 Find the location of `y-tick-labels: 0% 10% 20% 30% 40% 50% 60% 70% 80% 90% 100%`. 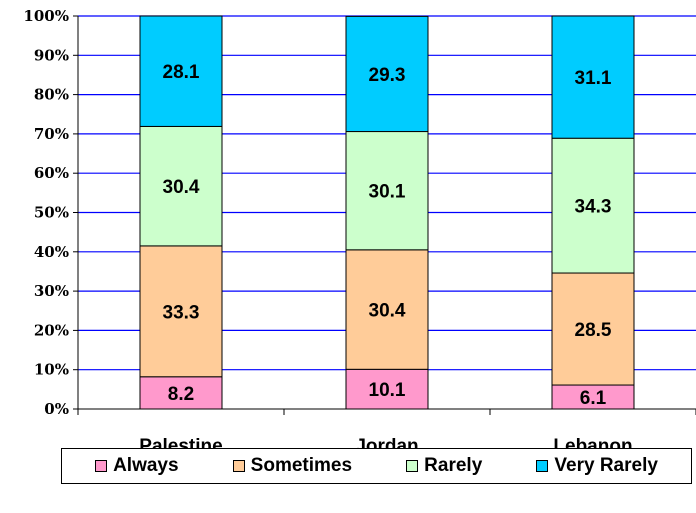

y-tick-labels: 0% 10% 20% 30% 40% 50% 60% 70% 80% 90% 100% is located at coordinates (46, 212).